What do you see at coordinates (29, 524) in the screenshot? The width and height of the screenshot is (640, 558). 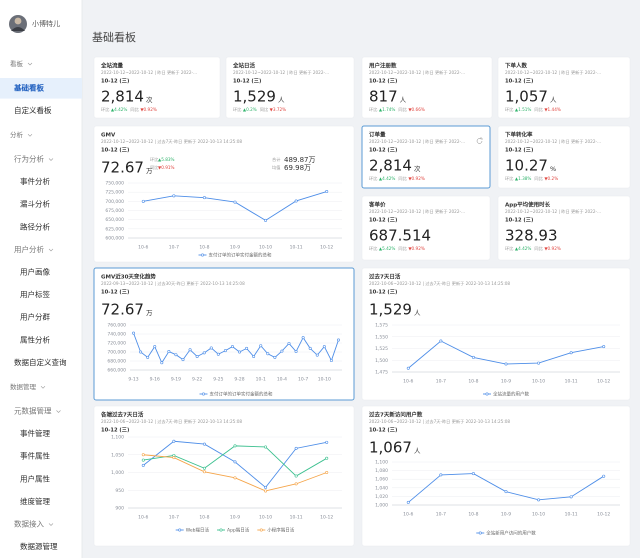 I see `menu-item: 数据接入` at bounding box center [29, 524].